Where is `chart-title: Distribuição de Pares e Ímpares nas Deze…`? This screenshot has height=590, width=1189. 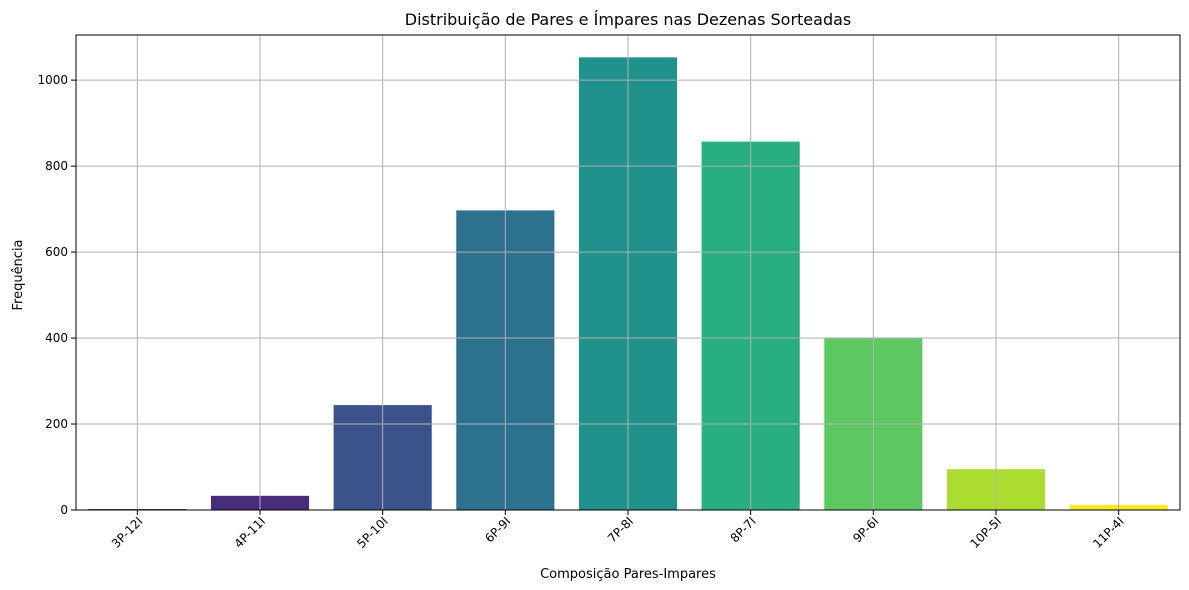 chart-title: Distribuição de Pares e Ímpares nas Deze… is located at coordinates (628, 19).